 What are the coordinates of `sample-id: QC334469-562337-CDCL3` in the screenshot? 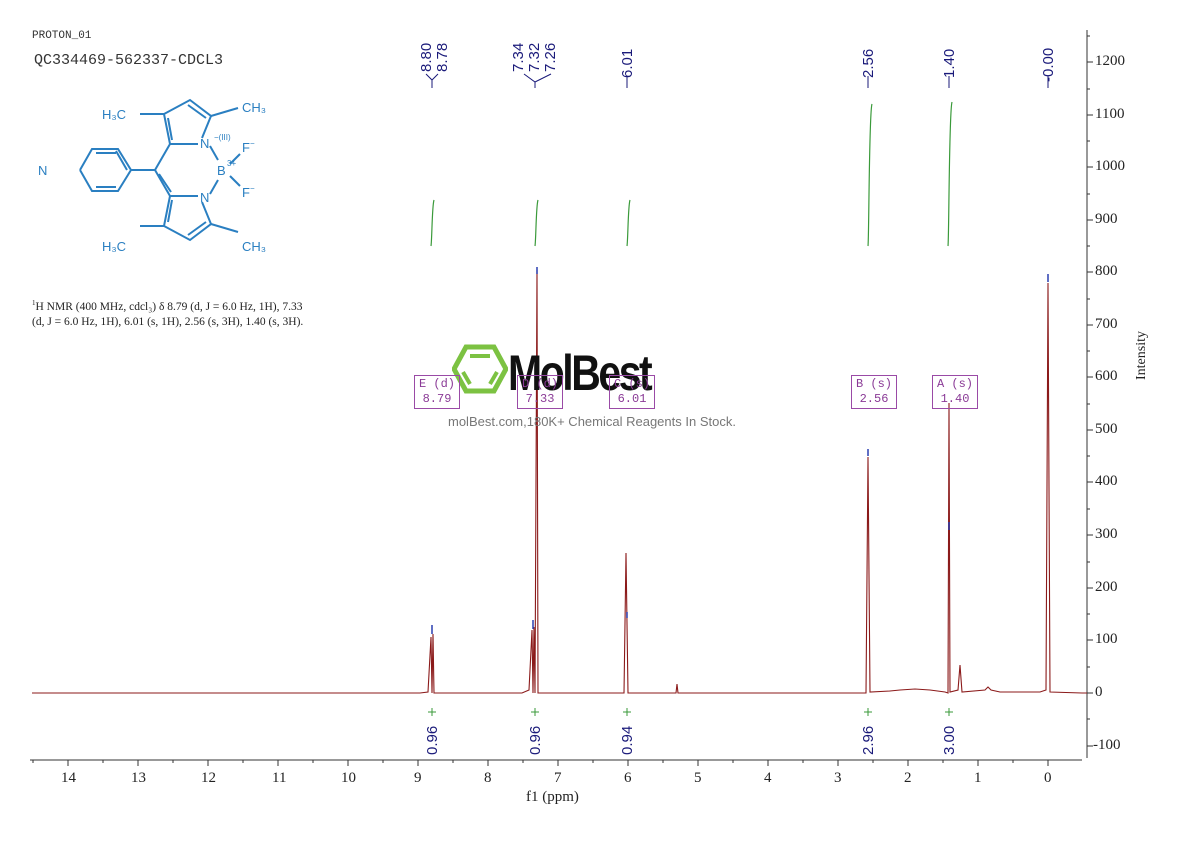 It's located at (129, 60).